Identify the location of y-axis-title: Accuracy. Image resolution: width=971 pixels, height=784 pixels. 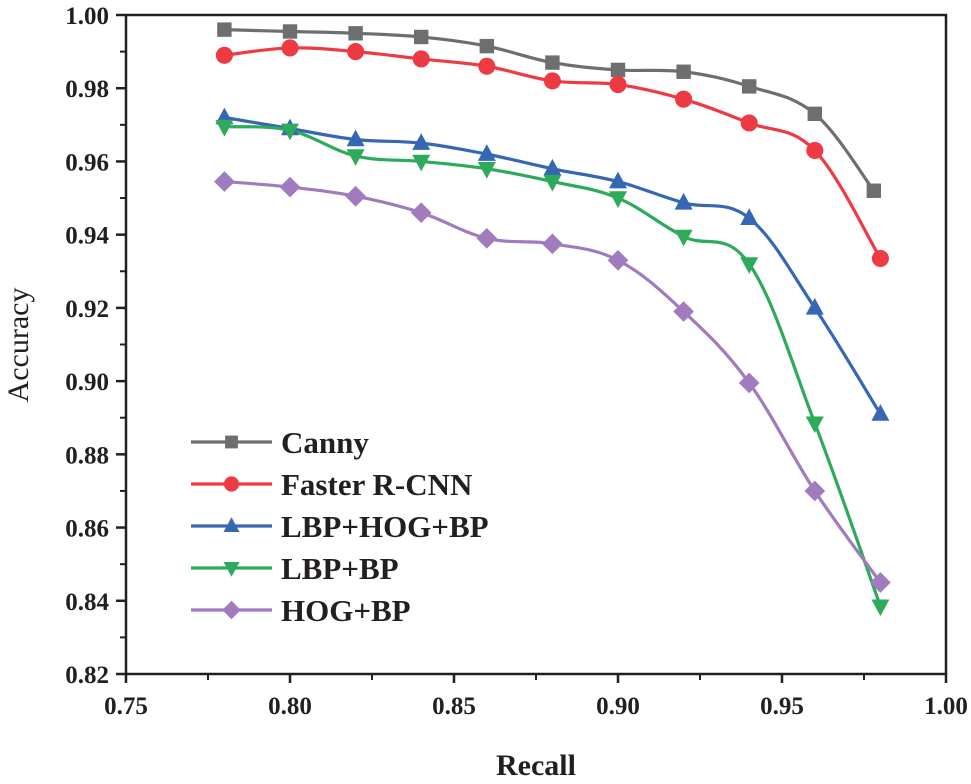
(18, 345).